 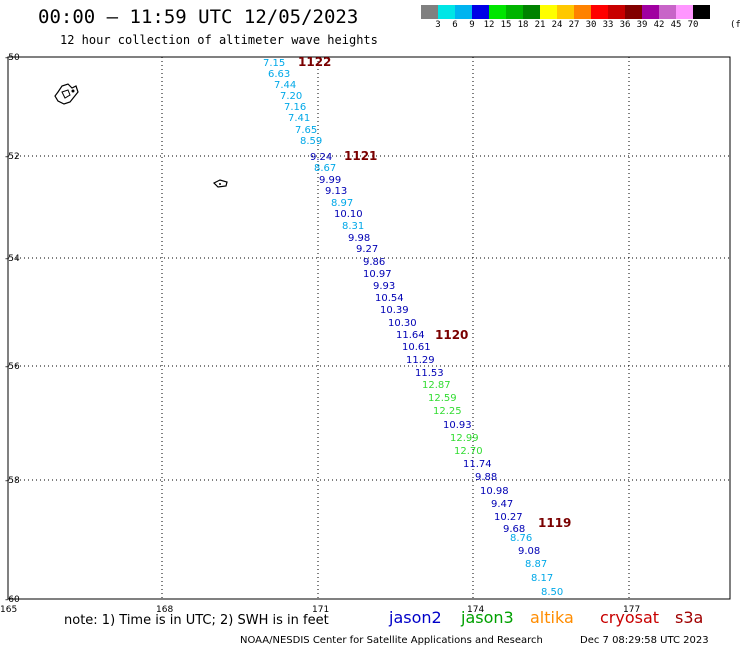 I want to click on legend-s3a: s3a, so click(x=689, y=617).